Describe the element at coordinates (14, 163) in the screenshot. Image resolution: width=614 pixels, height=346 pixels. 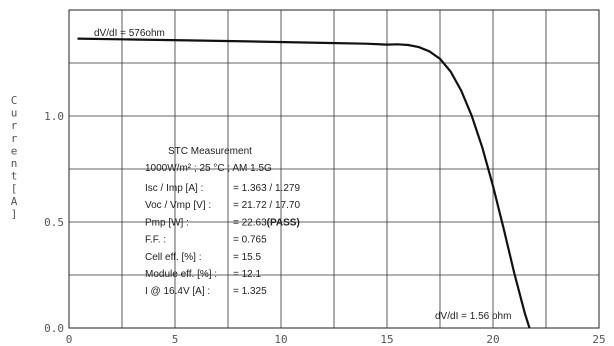
I see `y-axis-label-char: n` at that location.